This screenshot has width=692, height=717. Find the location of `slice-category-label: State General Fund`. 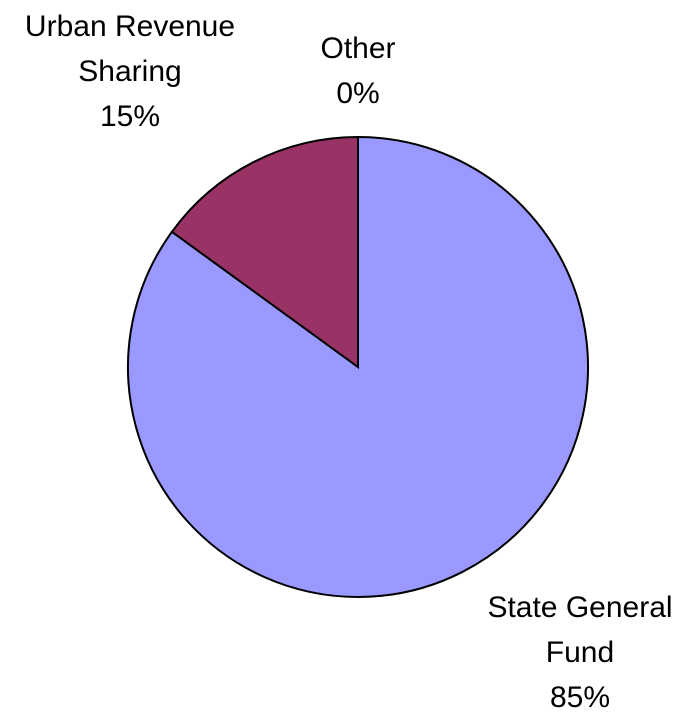

slice-category-label: State General Fund is located at coordinates (580, 630).